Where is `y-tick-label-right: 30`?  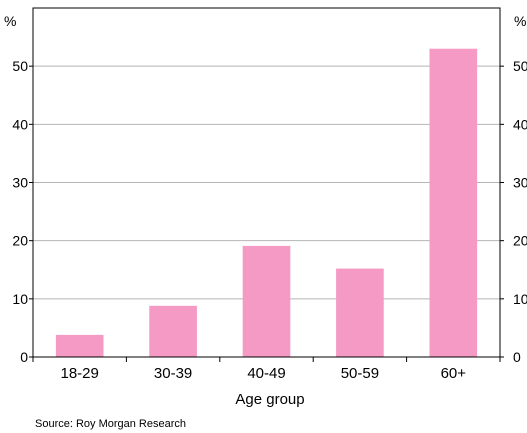 y-tick-label-right: 30 is located at coordinates (520, 183).